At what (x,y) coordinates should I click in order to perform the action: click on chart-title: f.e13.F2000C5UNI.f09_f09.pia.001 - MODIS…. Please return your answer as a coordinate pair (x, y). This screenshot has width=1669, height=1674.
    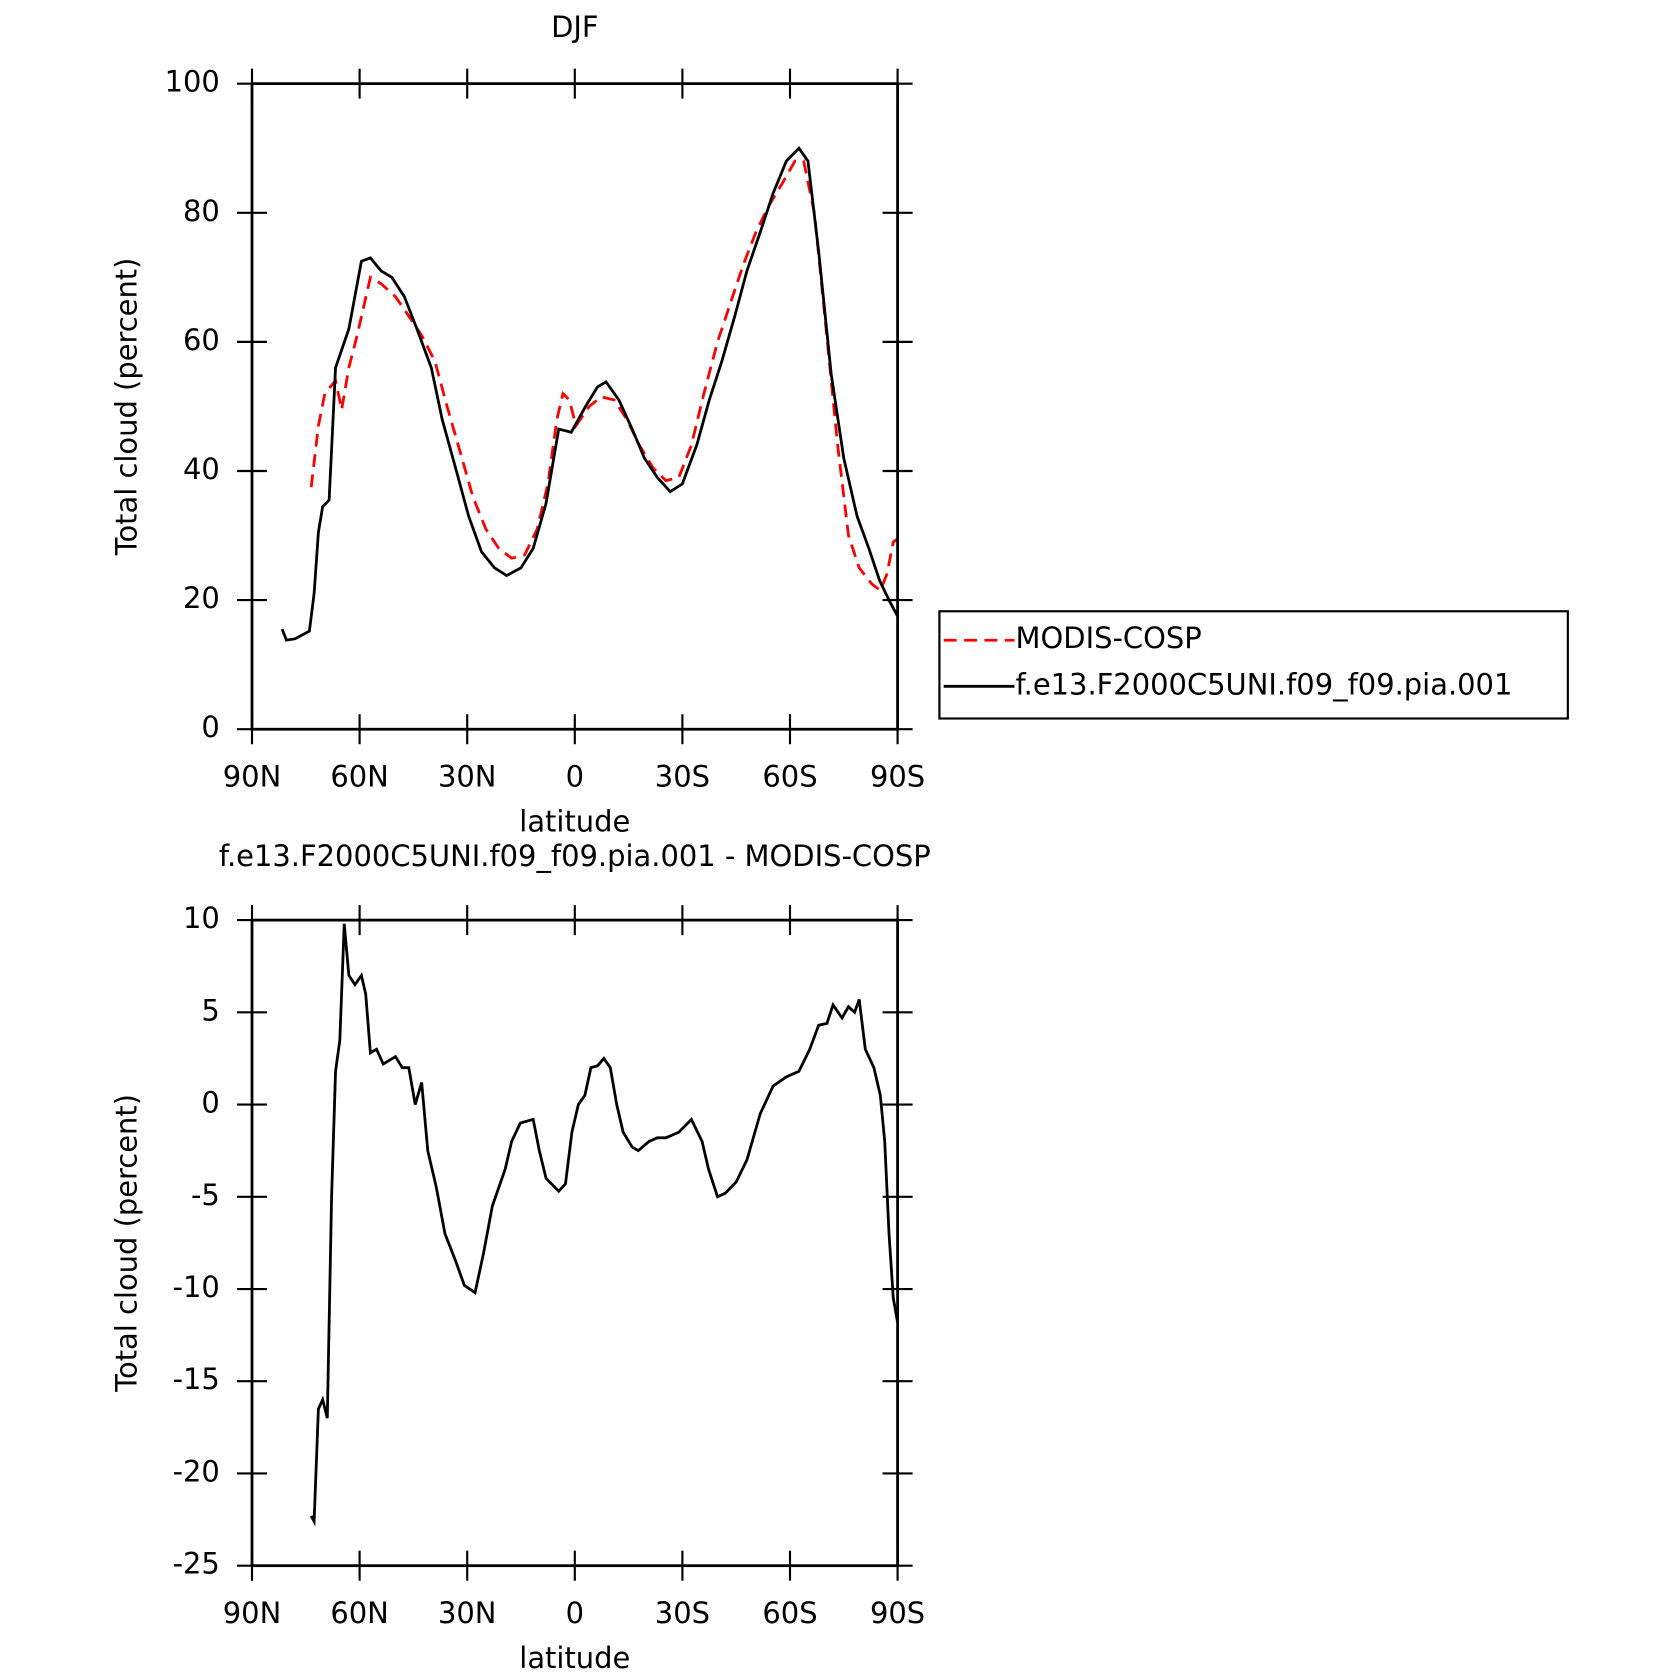
    Looking at the image, I should click on (575, 856).